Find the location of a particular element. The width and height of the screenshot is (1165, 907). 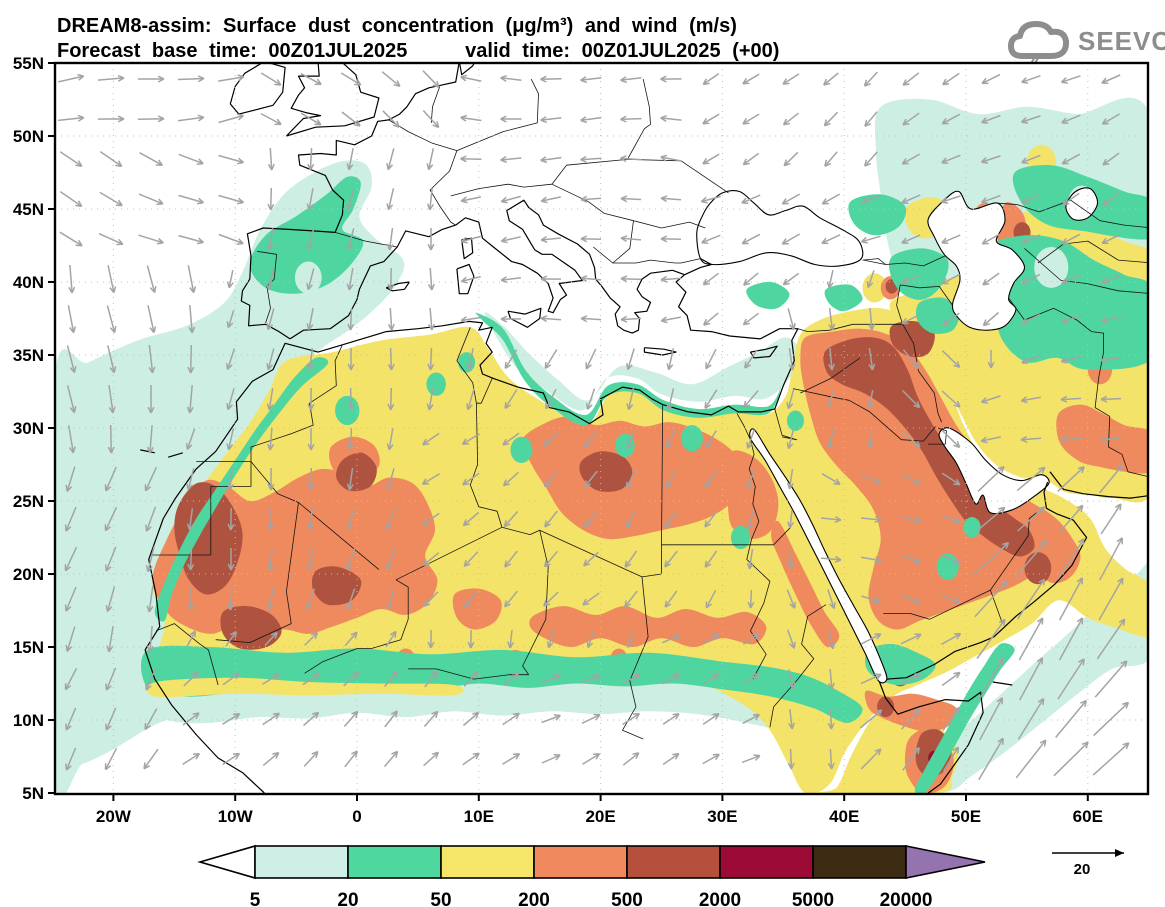

colorbar-value-label: 20 is located at coordinates (347, 898).